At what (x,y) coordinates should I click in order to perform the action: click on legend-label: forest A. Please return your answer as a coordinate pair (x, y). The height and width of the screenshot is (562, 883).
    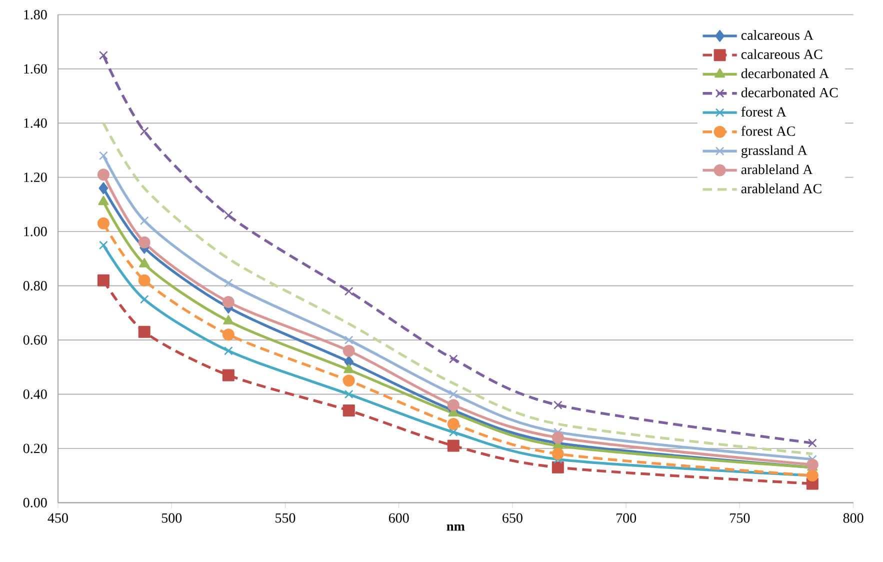
    Looking at the image, I should click on (763, 111).